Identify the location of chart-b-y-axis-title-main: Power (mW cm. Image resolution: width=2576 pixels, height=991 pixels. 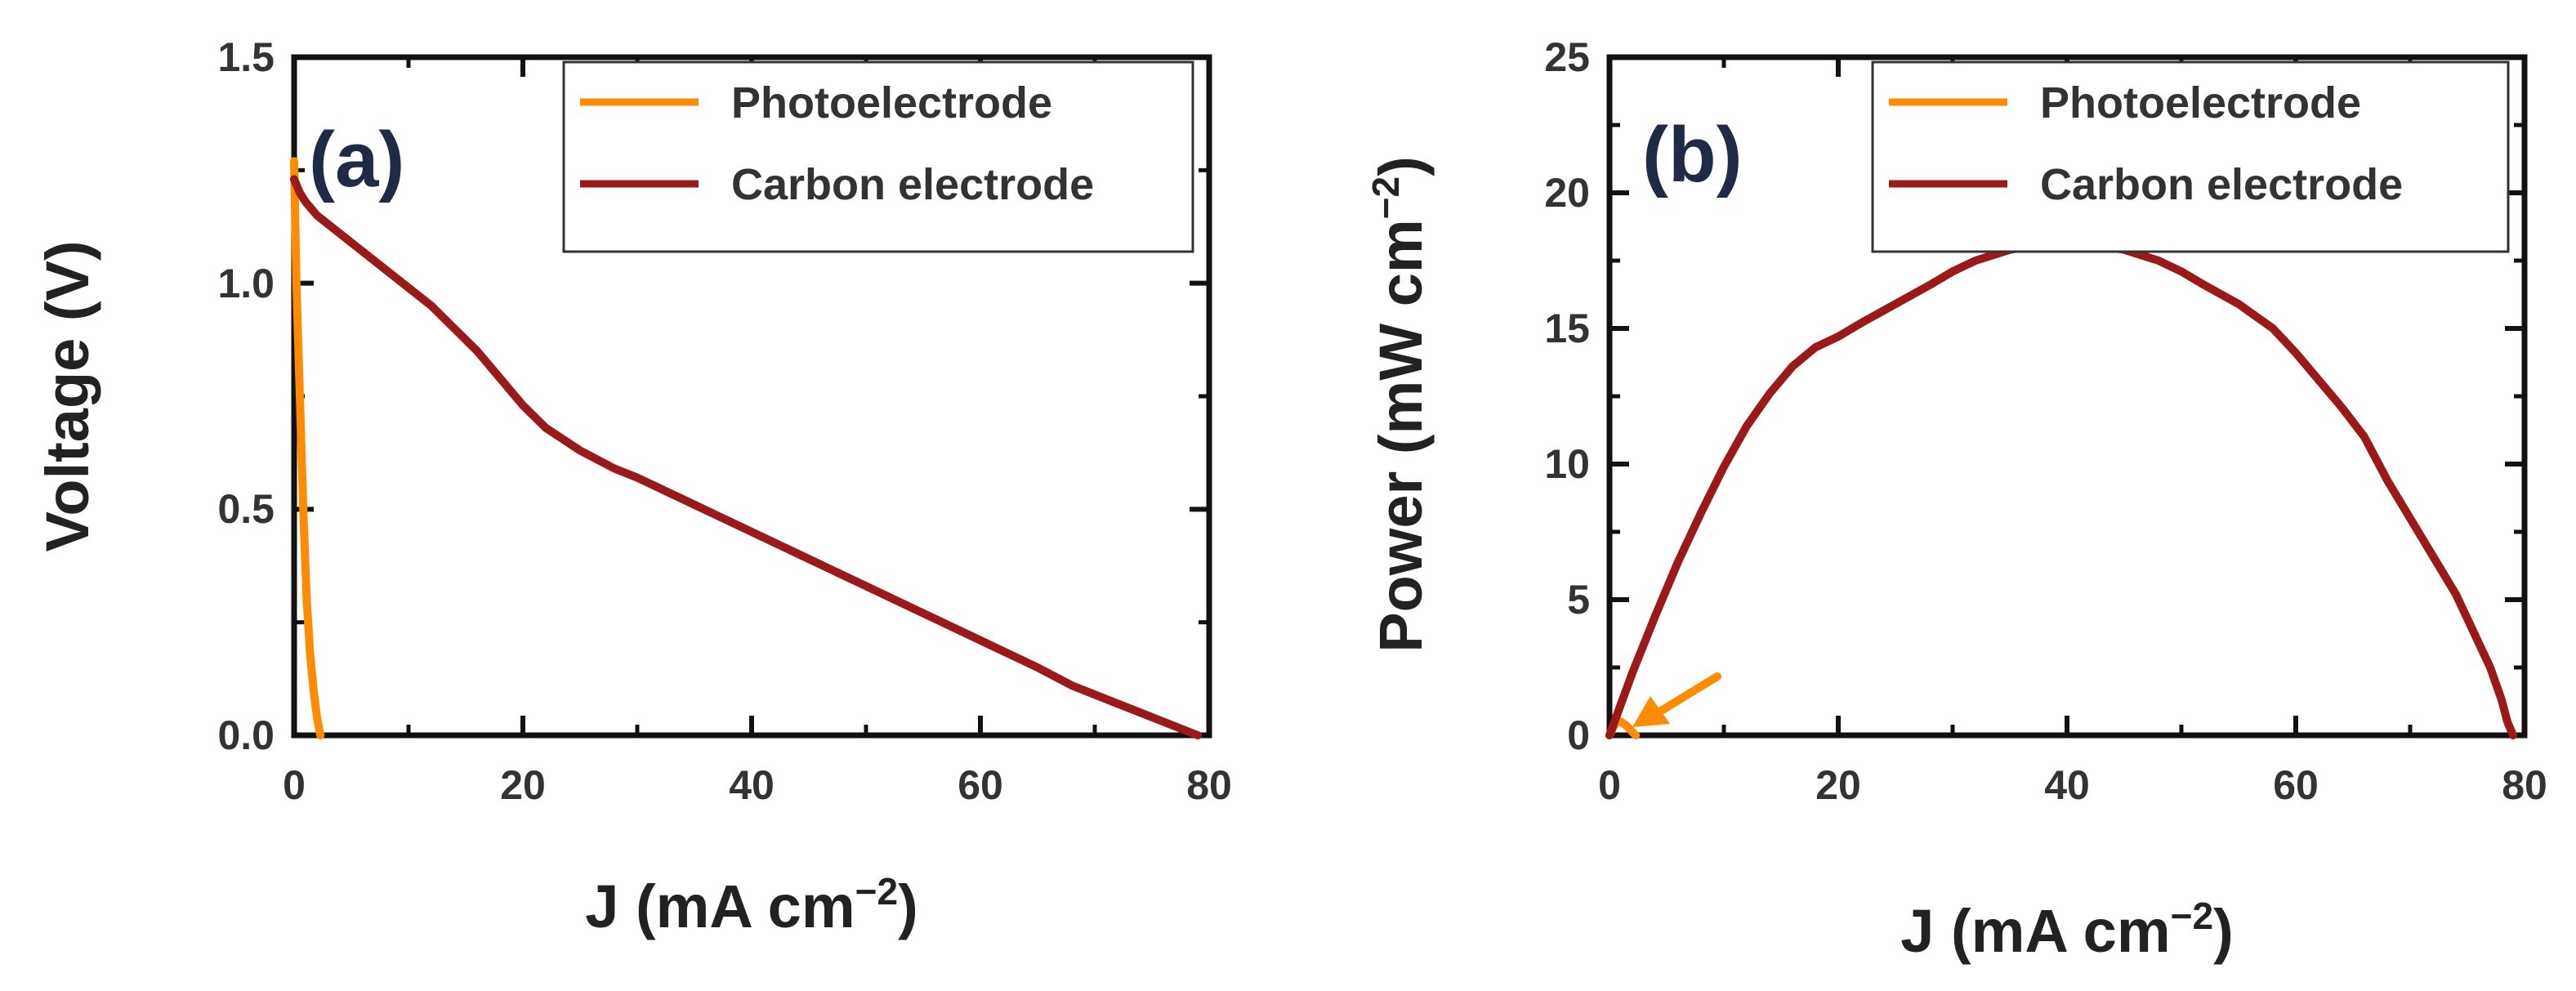
(1401, 436).